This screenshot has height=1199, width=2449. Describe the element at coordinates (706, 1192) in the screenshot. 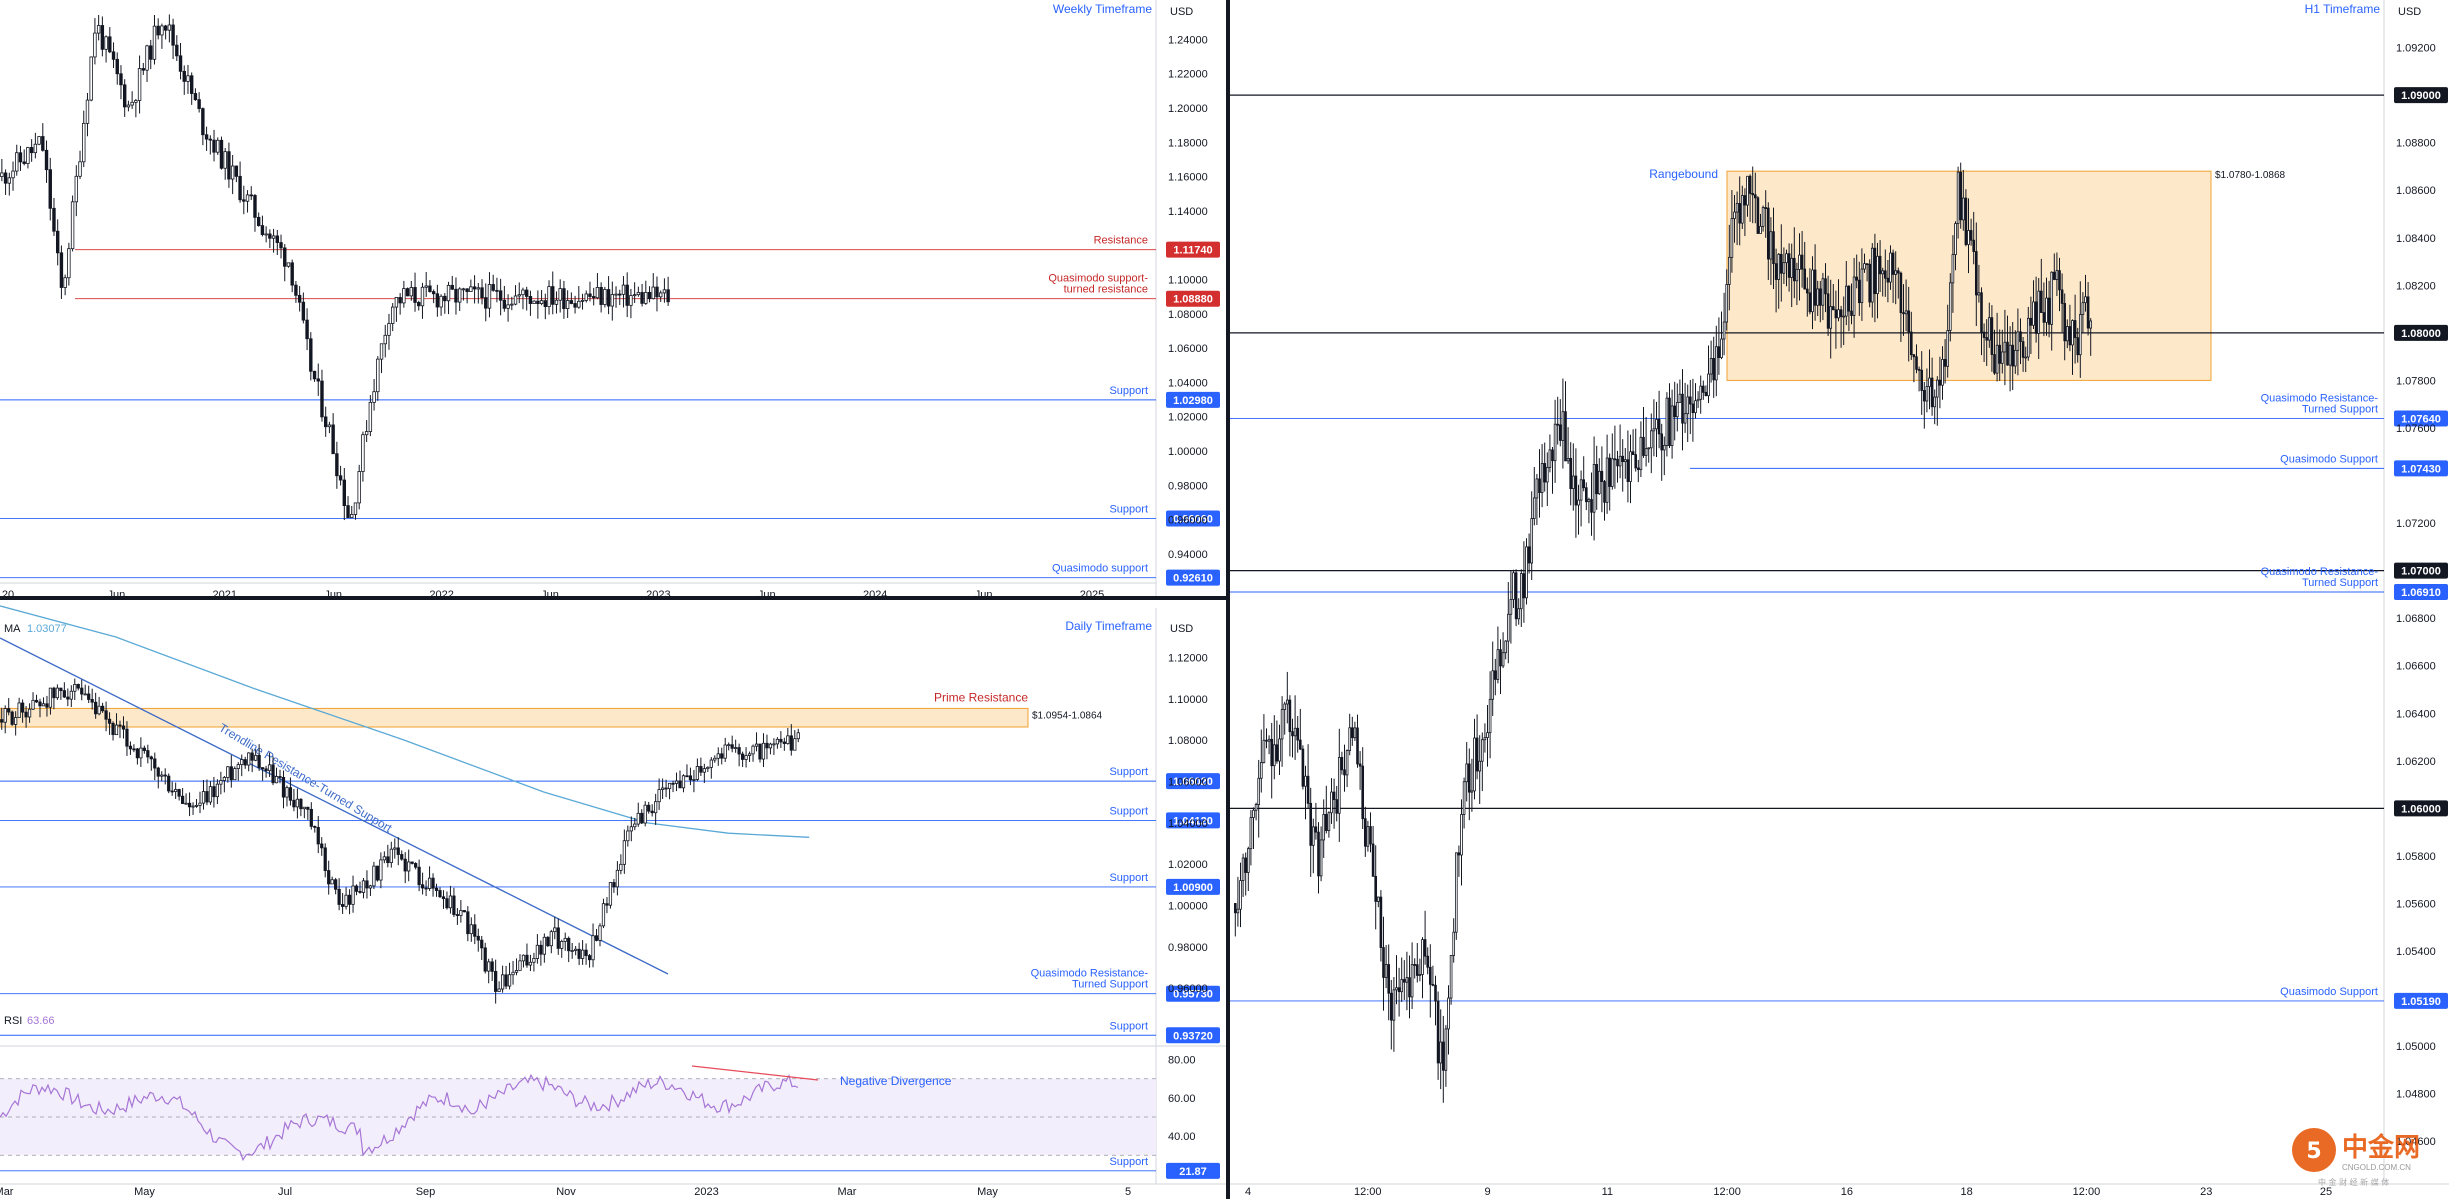

I see `x-tick-label: 2023` at that location.